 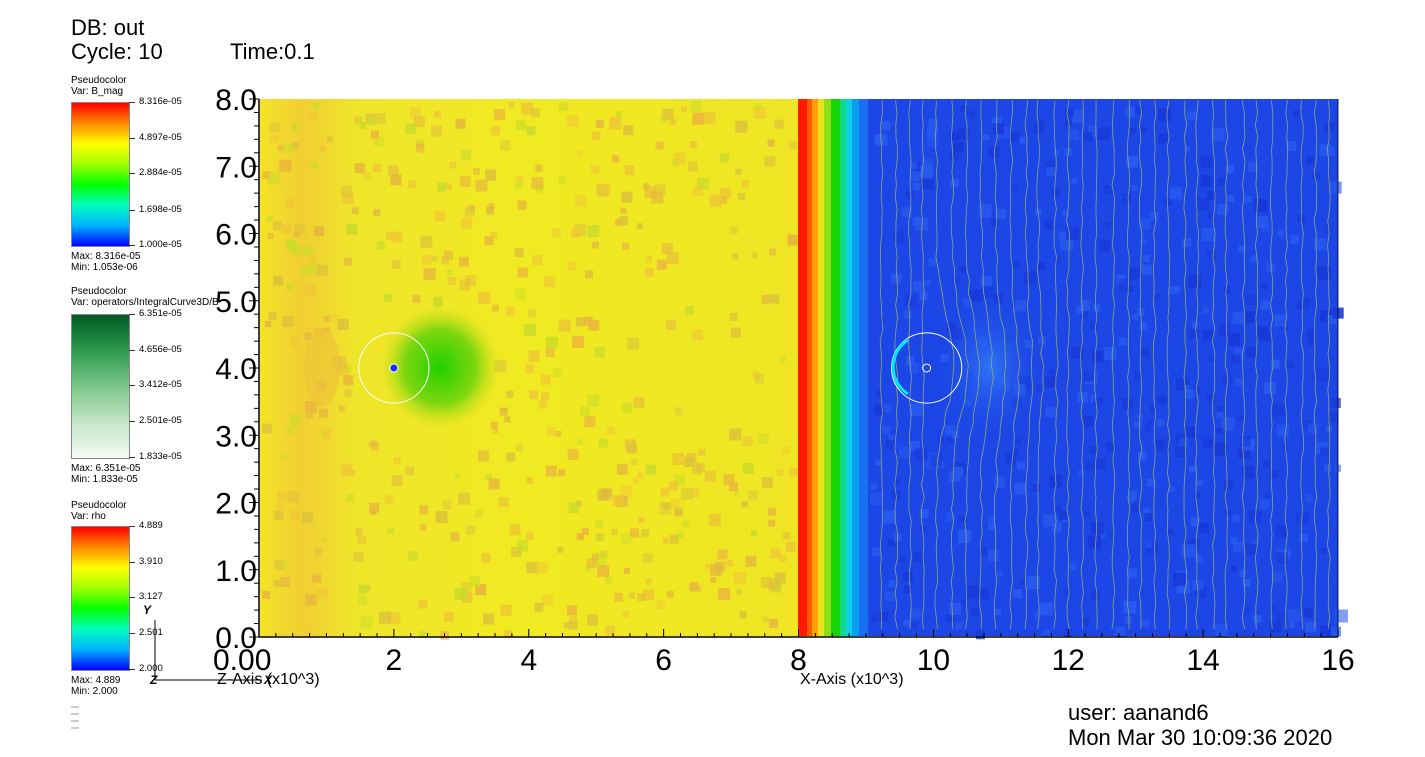 I want to click on legend-artifact, so click(x=75, y=721).